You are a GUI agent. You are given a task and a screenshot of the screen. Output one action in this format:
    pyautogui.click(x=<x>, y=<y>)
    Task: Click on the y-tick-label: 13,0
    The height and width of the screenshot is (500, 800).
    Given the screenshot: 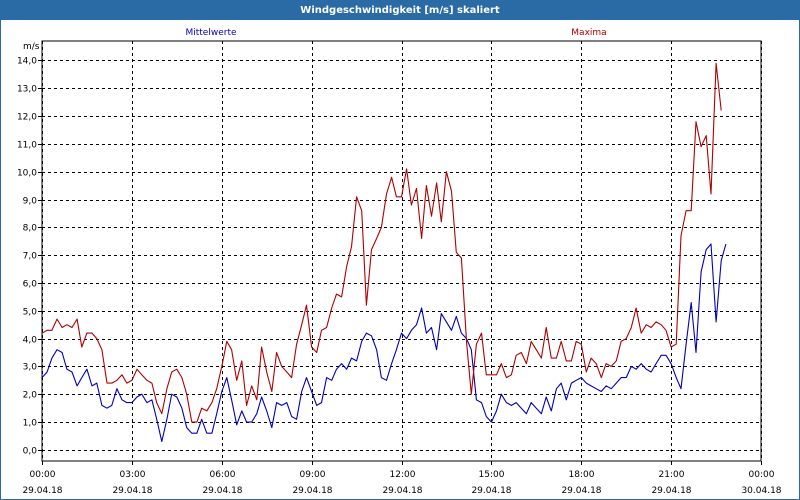 What is the action you would take?
    pyautogui.click(x=27, y=90)
    